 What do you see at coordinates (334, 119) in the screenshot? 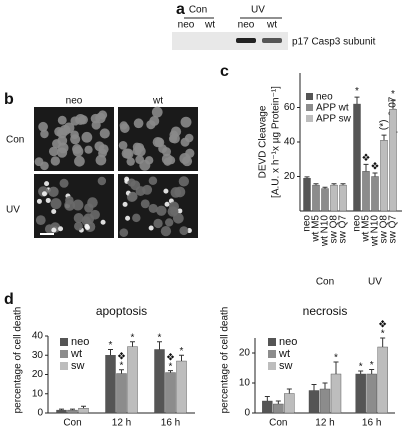
I see `legend-label: APP sw` at bounding box center [334, 119].